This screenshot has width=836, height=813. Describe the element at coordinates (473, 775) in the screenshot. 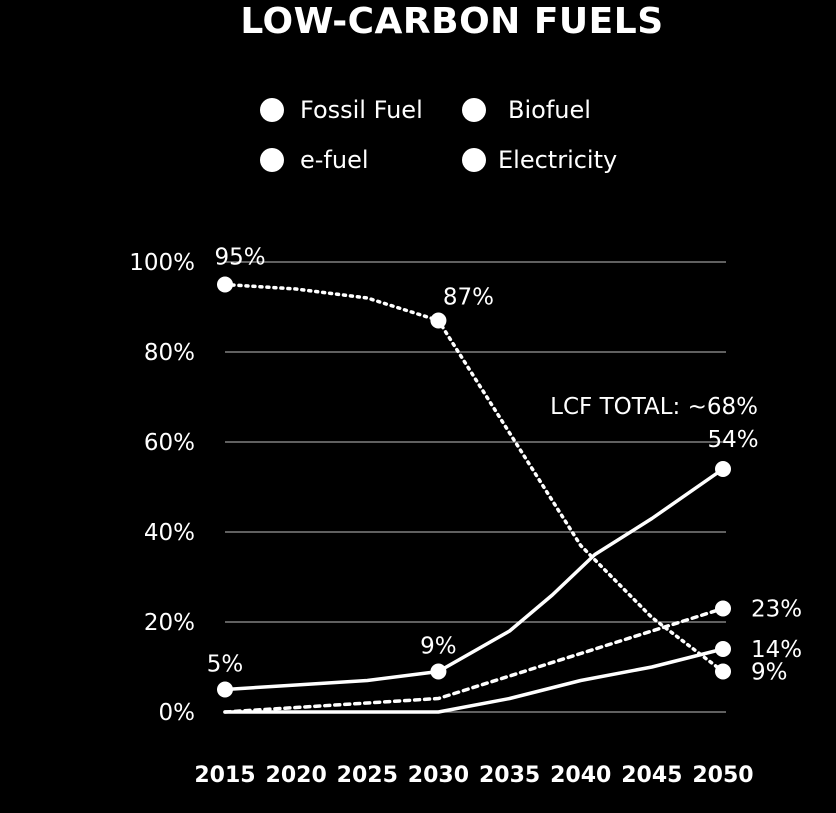

I see `x-axis-ticks: 2015 2020 2025 2030 2035 2040 2045 2050` at that location.